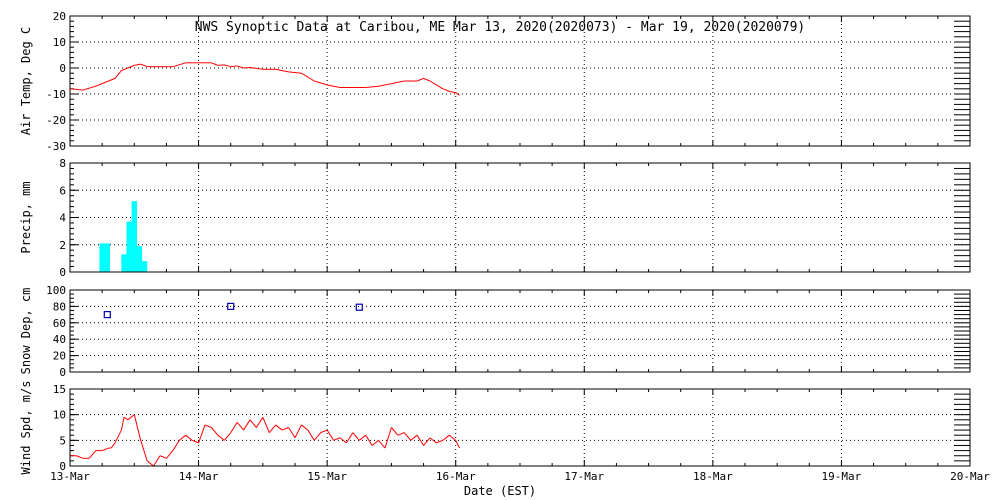 This screenshot has width=1000, height=500. What do you see at coordinates (59, 389) in the screenshot?
I see `y-tick-label: 15` at bounding box center [59, 389].